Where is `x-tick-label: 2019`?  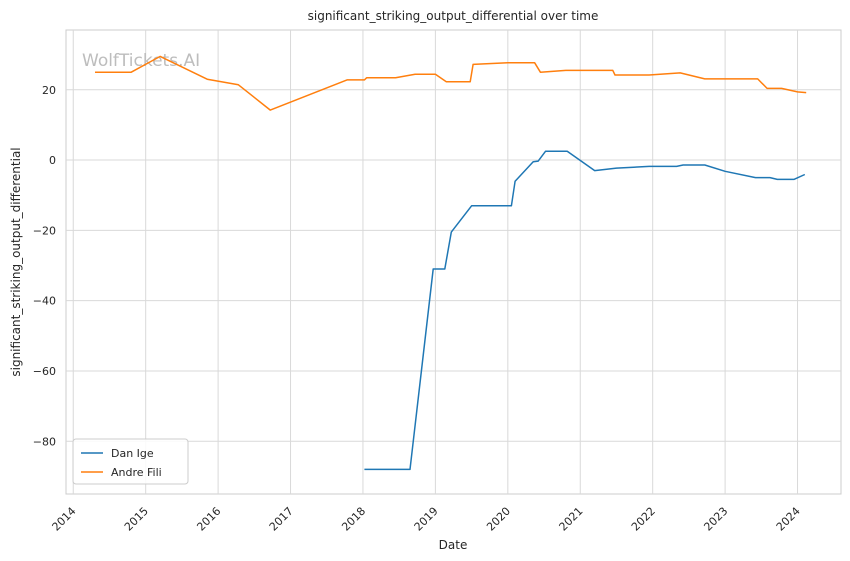
x-tick-label: 2019 is located at coordinates (426, 519).